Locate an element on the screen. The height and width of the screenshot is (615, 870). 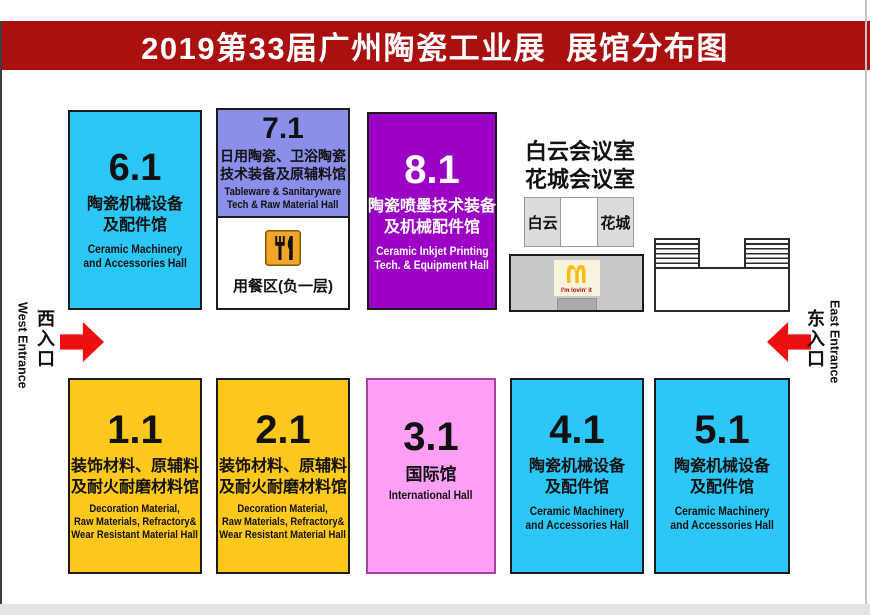
mcdonalds-building: I'm lovin' it is located at coordinates (576, 283).